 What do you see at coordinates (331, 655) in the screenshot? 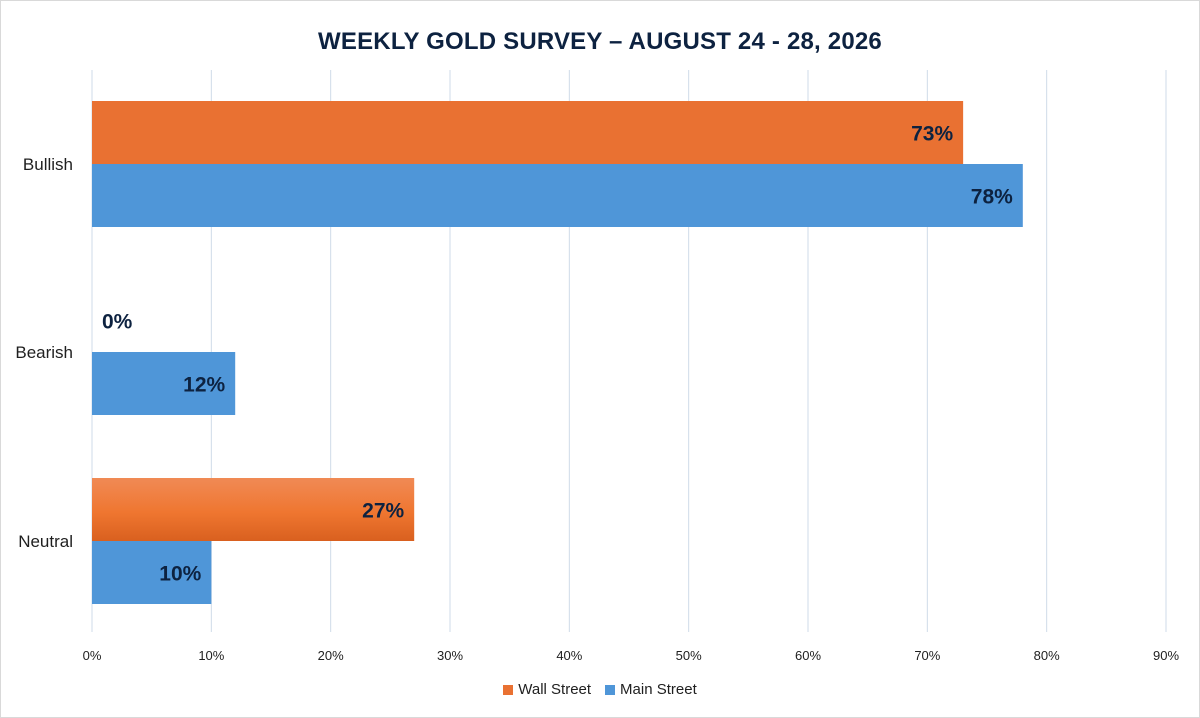
I see `x-tick-label: 20%` at bounding box center [331, 655].